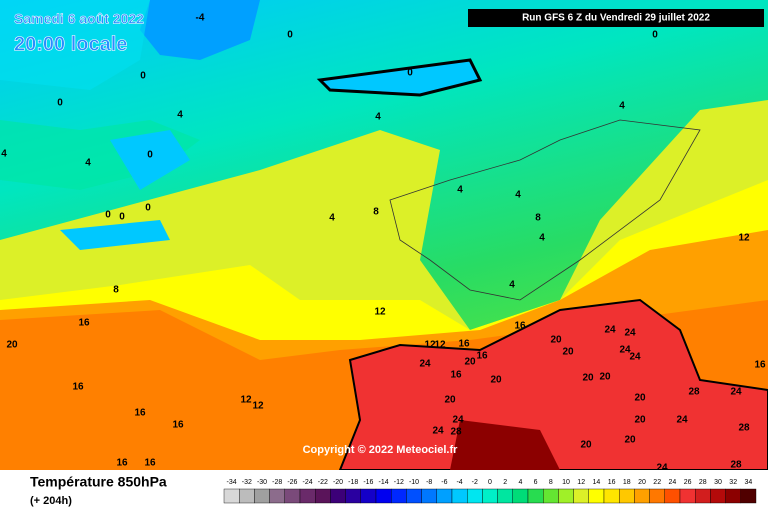 This screenshot has width=768, height=512. What do you see at coordinates (642, 482) in the screenshot?
I see `scale-tick-label: 20` at bounding box center [642, 482].